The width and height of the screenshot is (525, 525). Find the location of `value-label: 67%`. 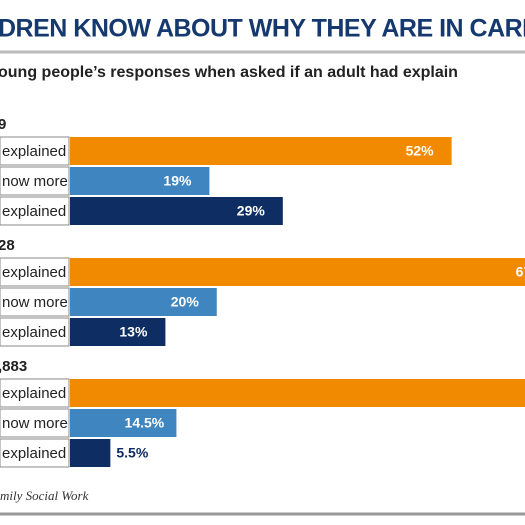

value-label: 67% is located at coordinates (520, 272).